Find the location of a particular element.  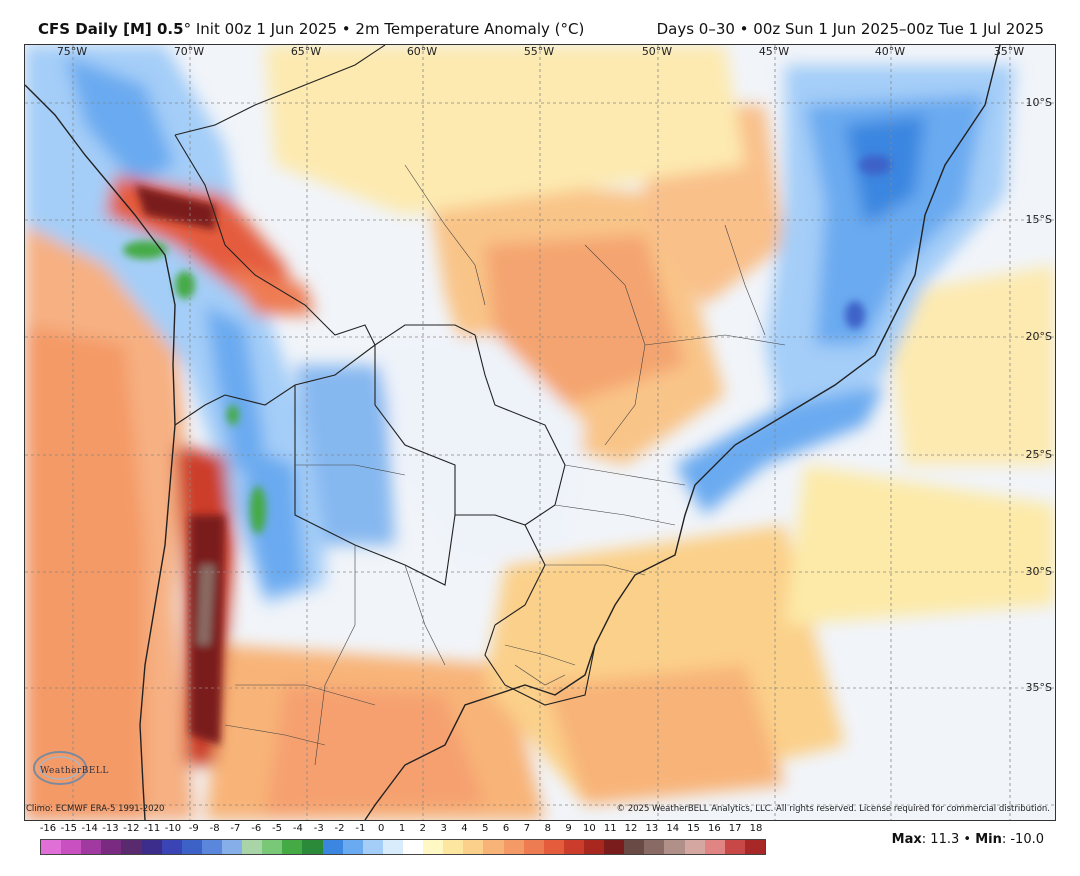

max-min-readout: Max: 11.3 • Min: -10.0 is located at coordinates (967, 839).